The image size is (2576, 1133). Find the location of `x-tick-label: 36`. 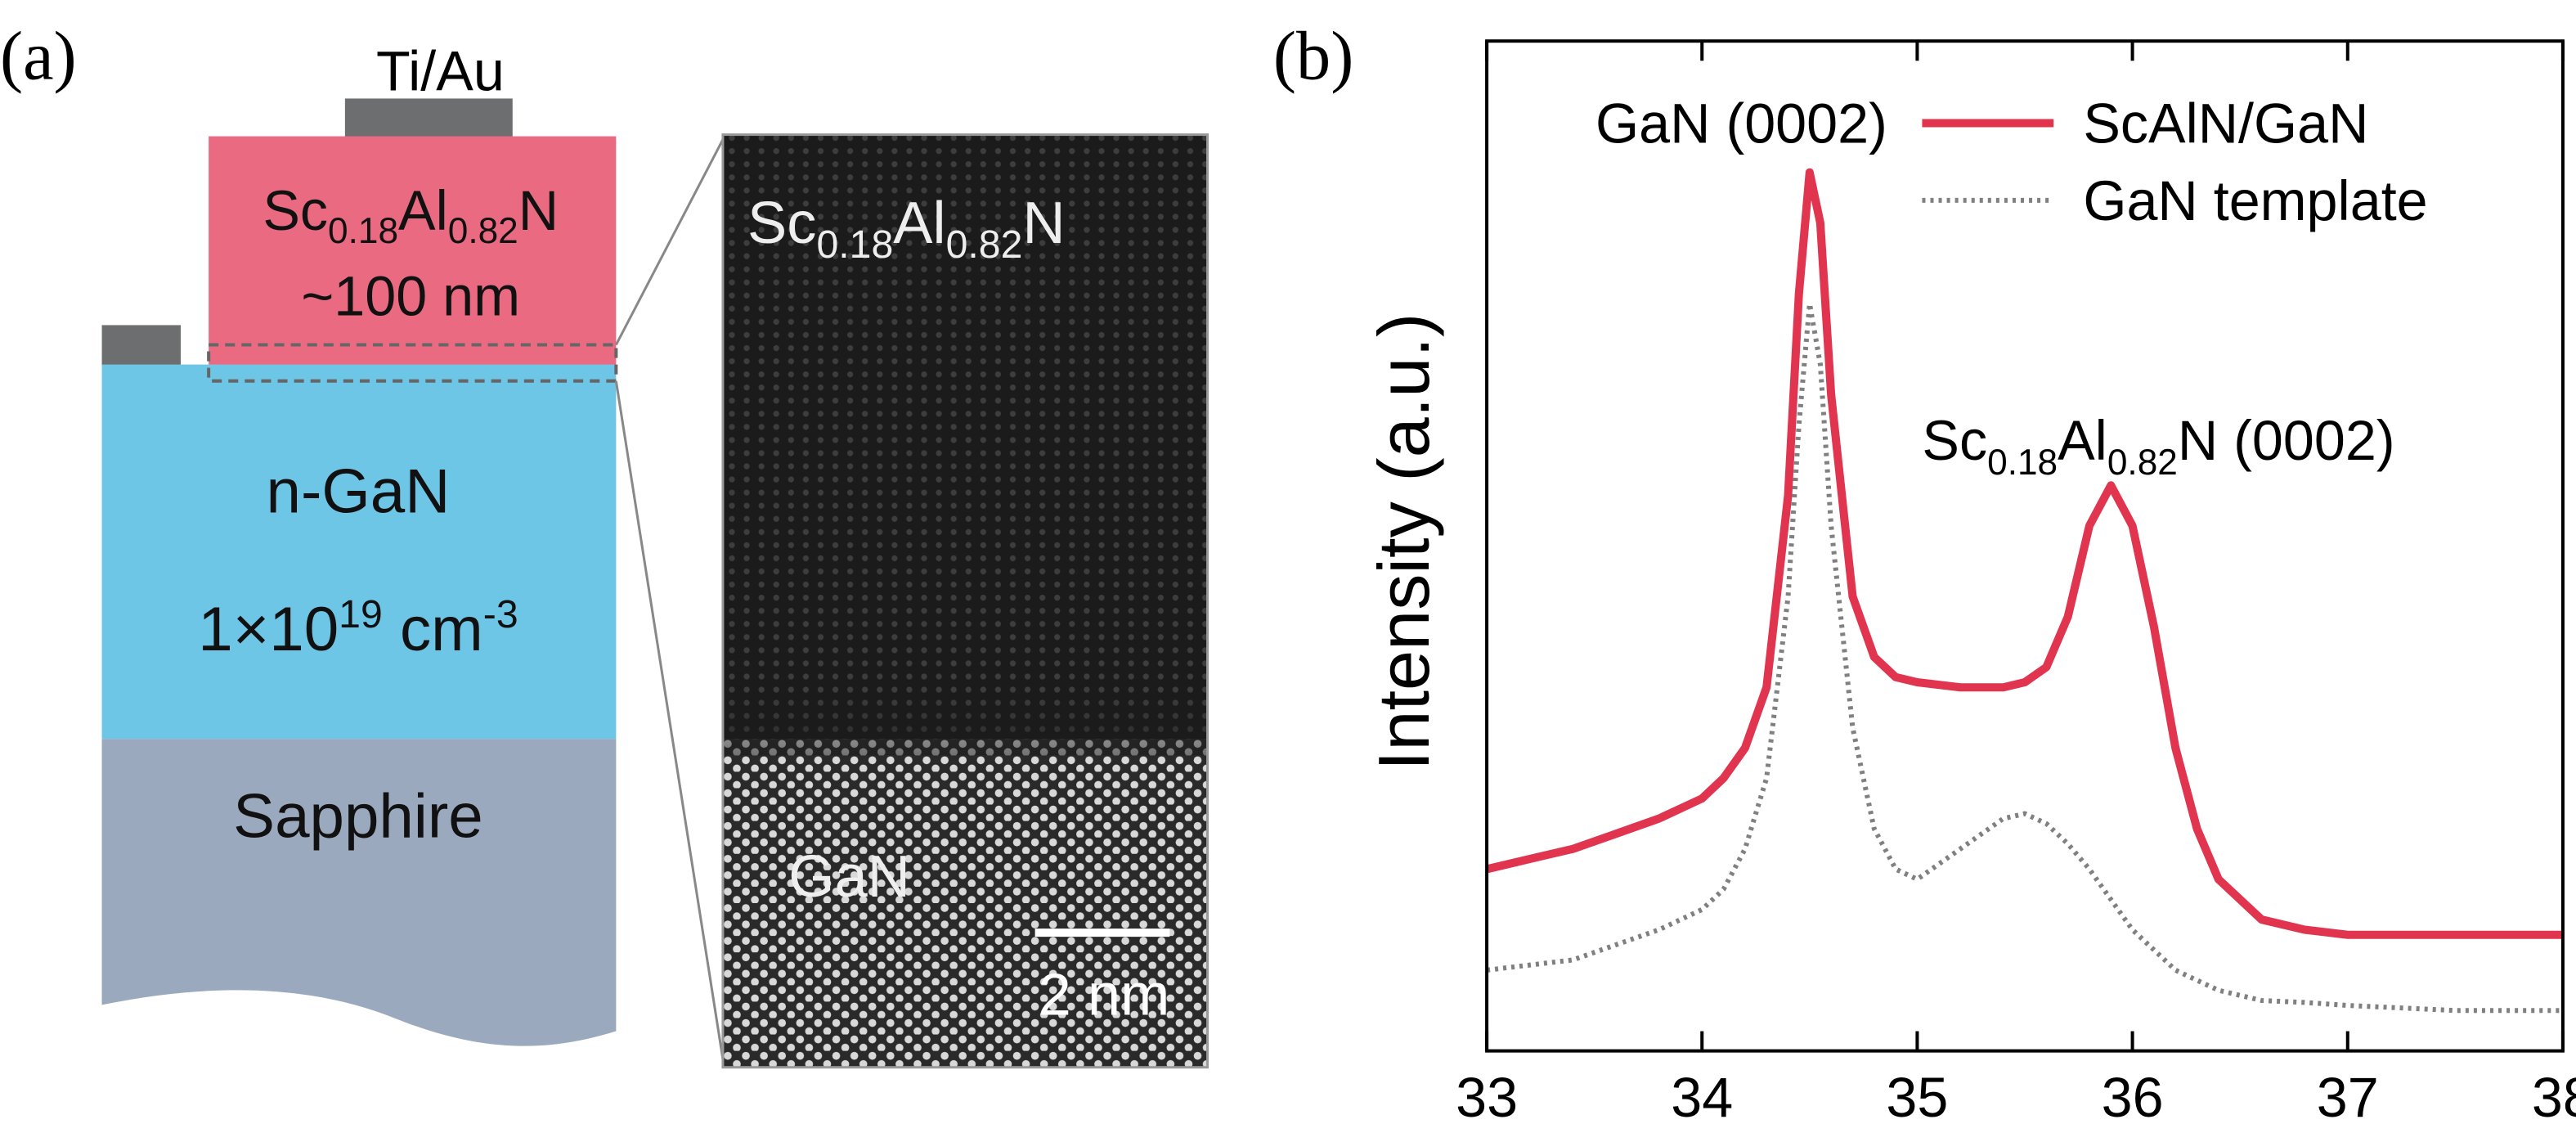

x-tick-label: 36 is located at coordinates (2133, 1098).